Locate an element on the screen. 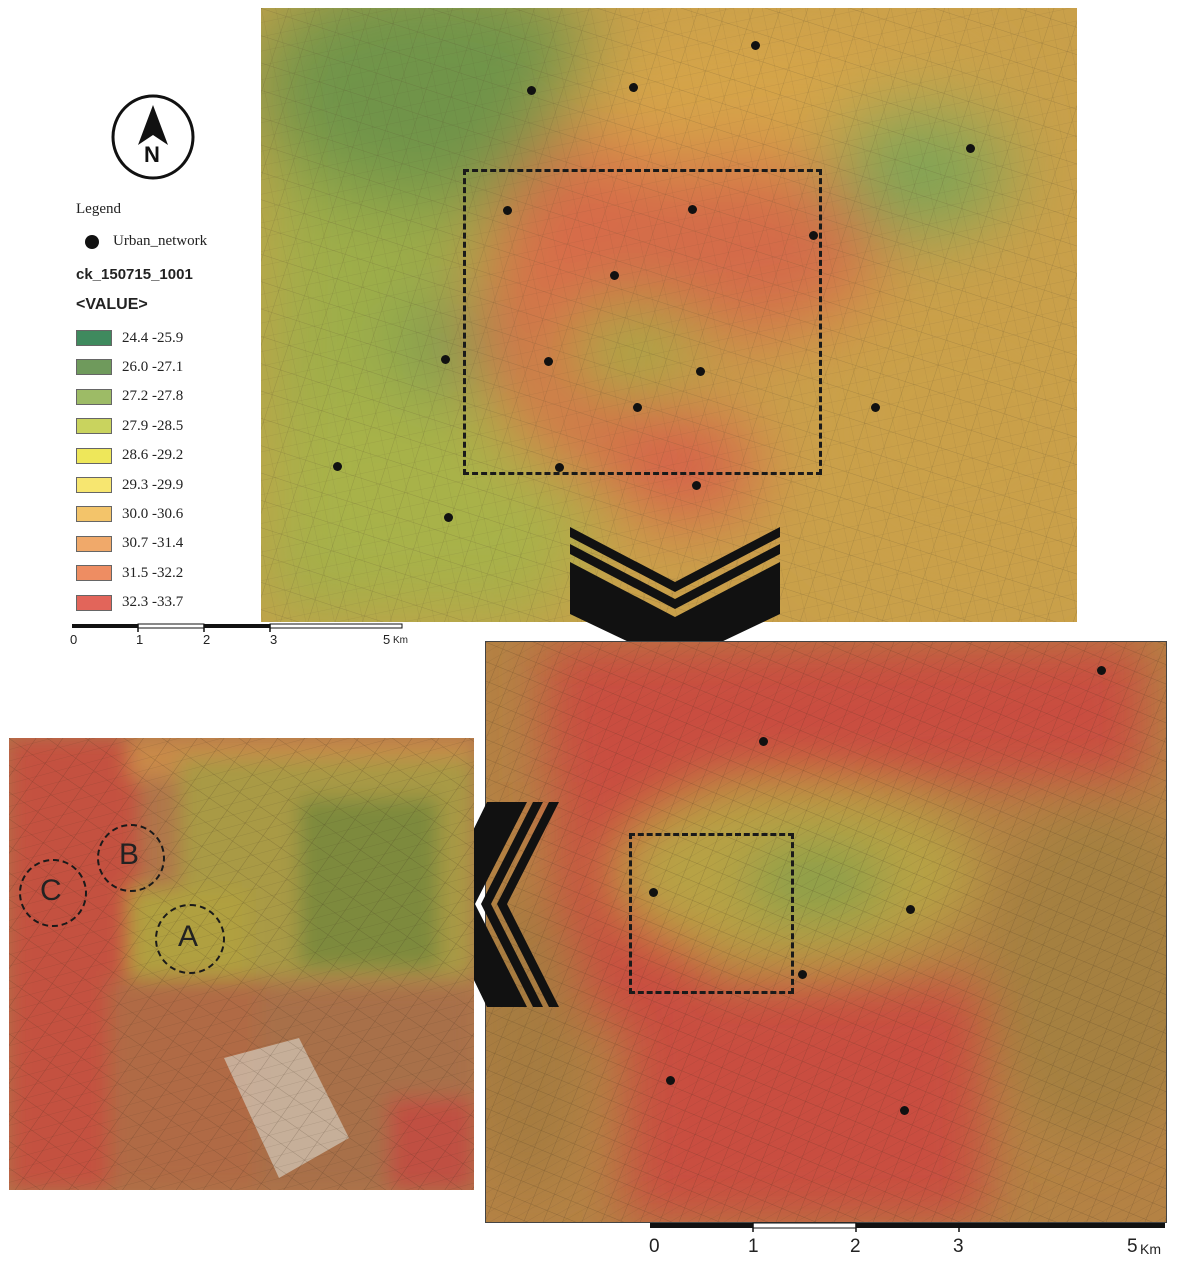 The width and height of the screenshot is (1184, 1262). legend-class-row: 30.7 -31.4 is located at coordinates (129, 544).